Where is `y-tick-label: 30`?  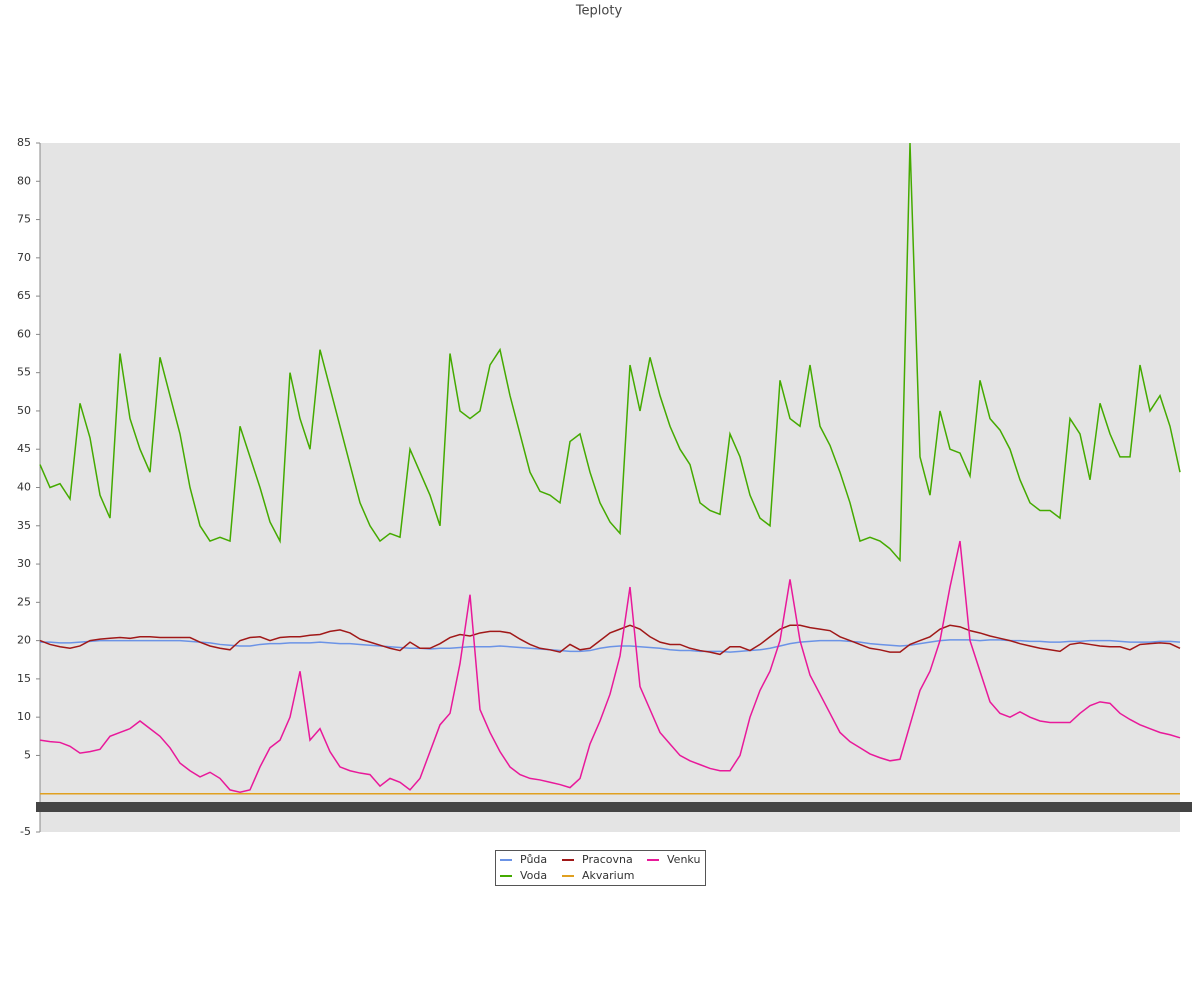 y-tick-label: 30 is located at coordinates (24, 563).